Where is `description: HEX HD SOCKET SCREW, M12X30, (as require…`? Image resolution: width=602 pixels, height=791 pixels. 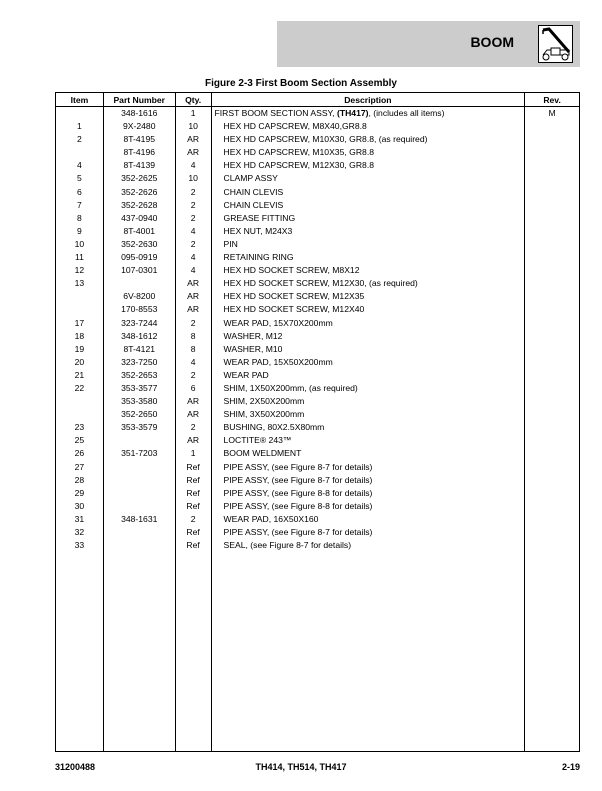 description: HEX HD SOCKET SCREW, M12X30, (as require… is located at coordinates (368, 284).